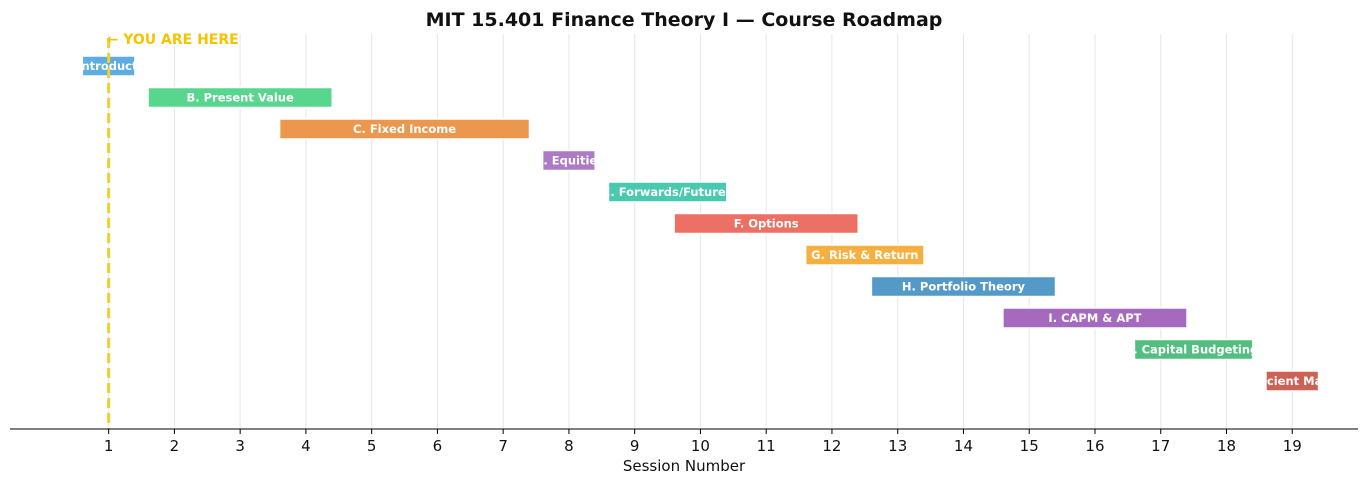 This screenshot has height=484, width=1371. I want to click on x-tick-label-6: 6, so click(438, 446).